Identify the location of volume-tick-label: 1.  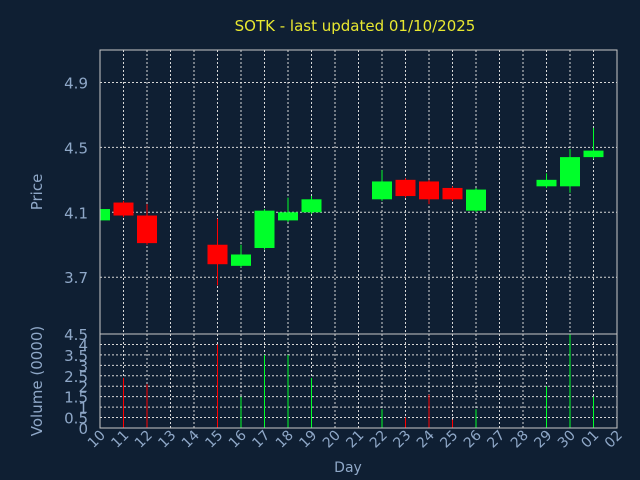
(83, 408).